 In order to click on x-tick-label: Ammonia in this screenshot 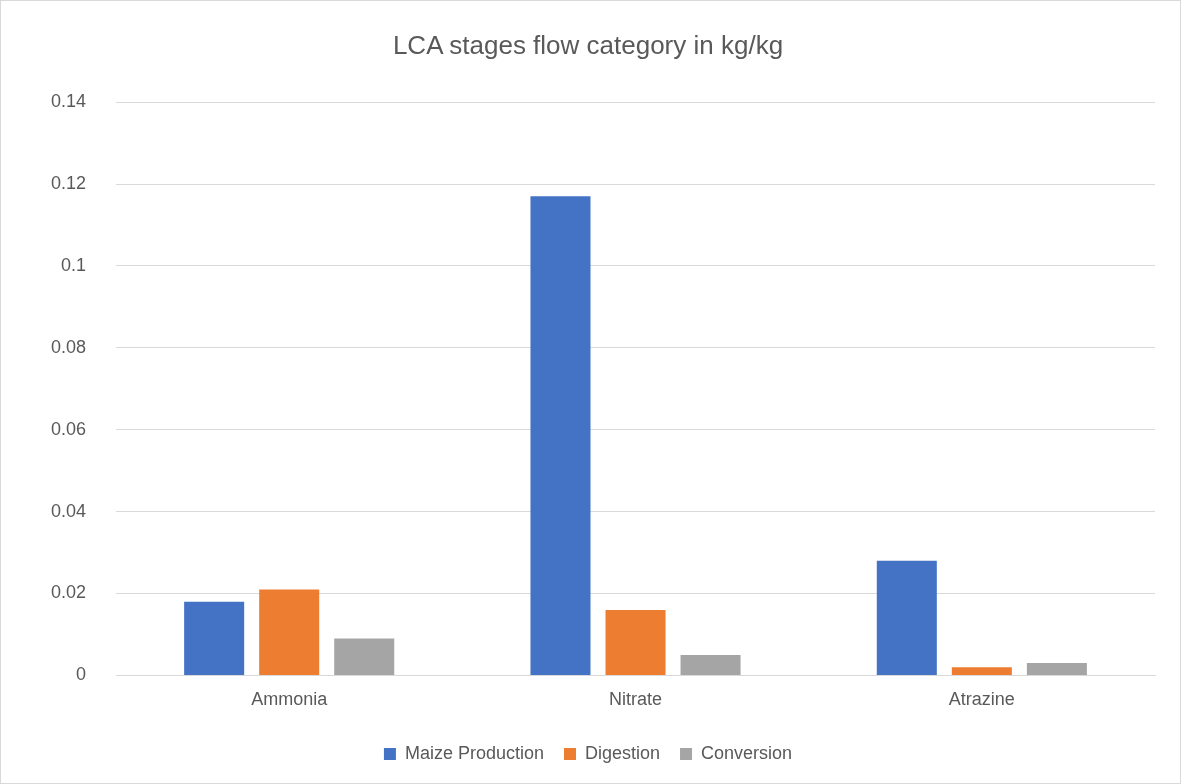, I will do `click(290, 699)`.